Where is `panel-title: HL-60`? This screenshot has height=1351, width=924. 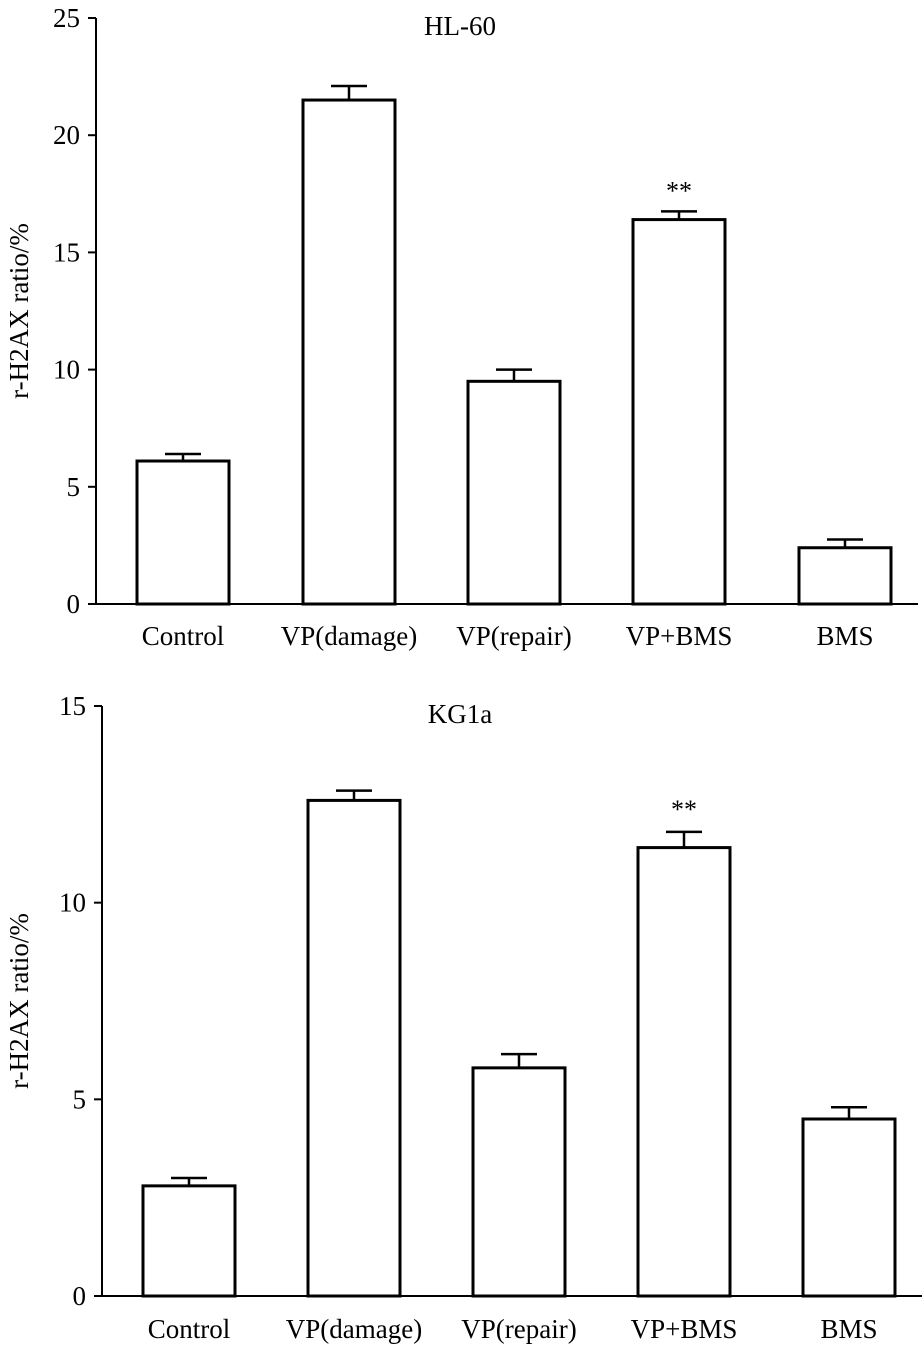 panel-title: HL-60 is located at coordinates (460, 26).